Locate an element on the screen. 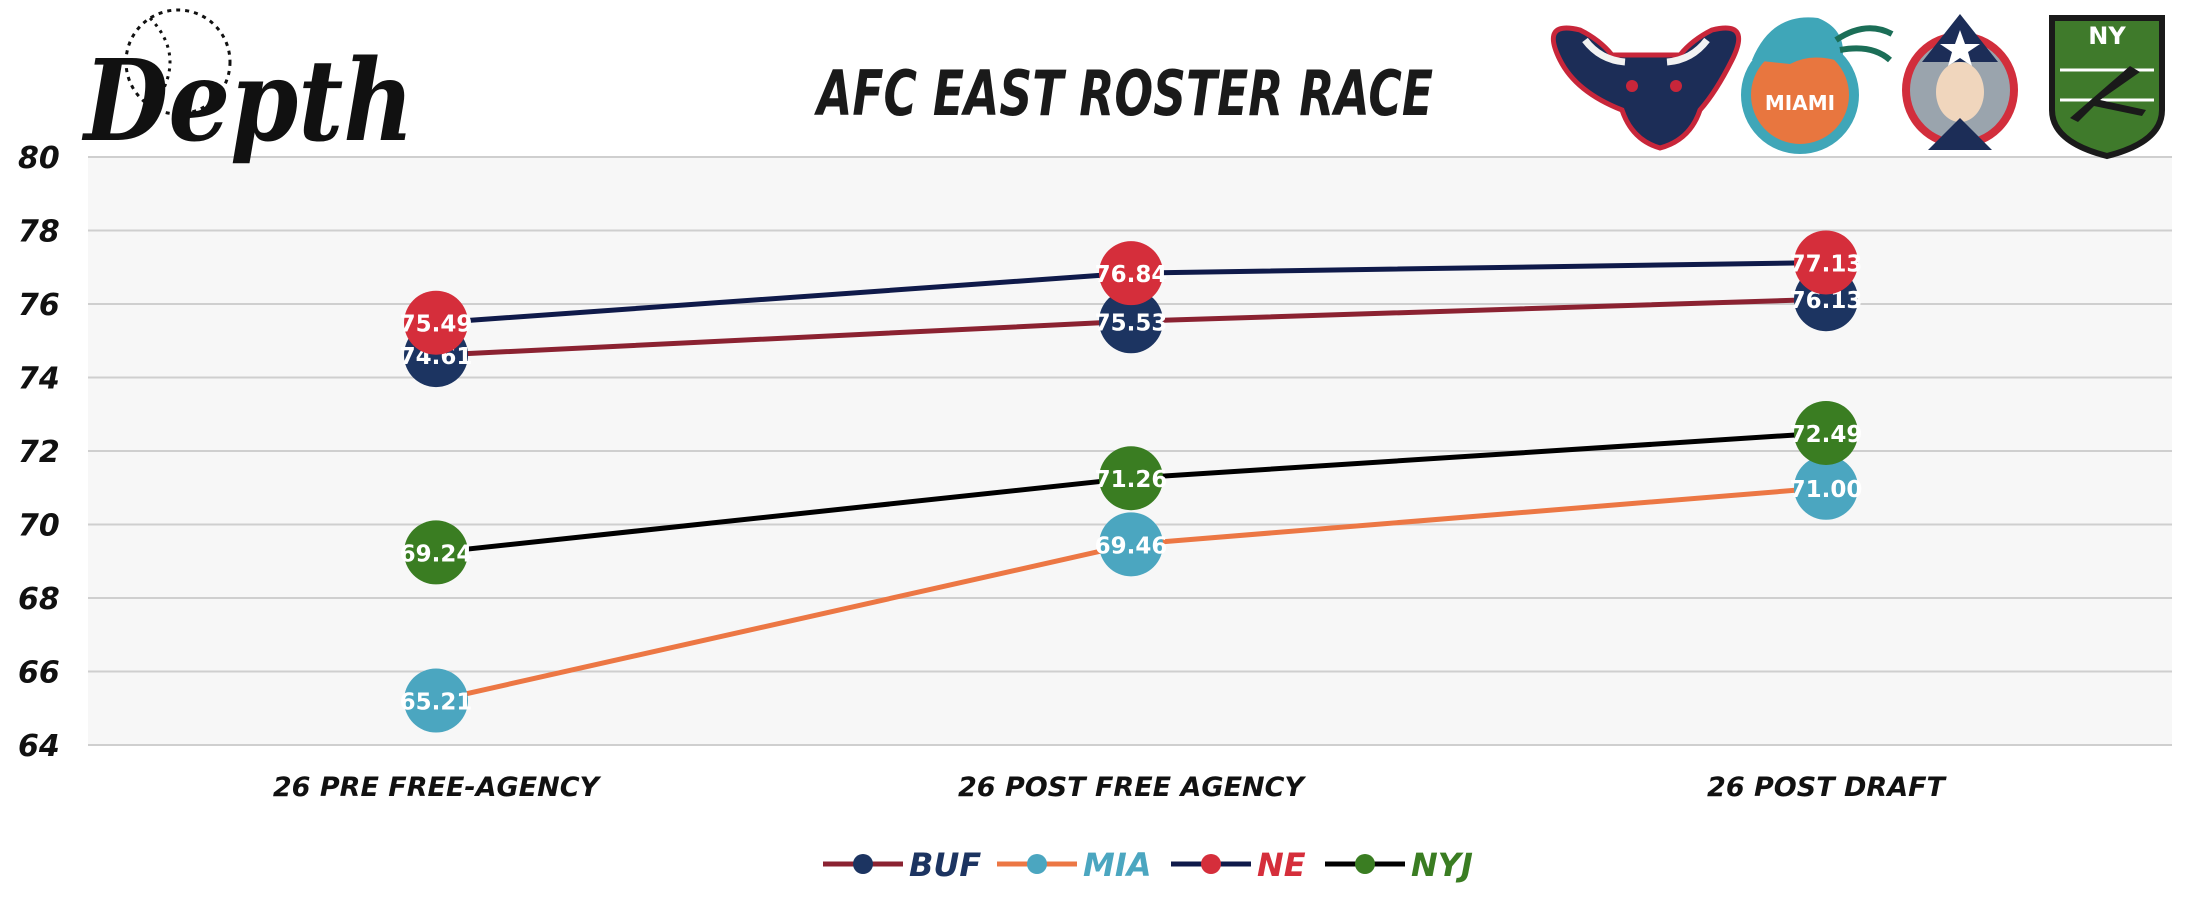 The image size is (2192, 908). baseball-icon is located at coordinates (178, 62).